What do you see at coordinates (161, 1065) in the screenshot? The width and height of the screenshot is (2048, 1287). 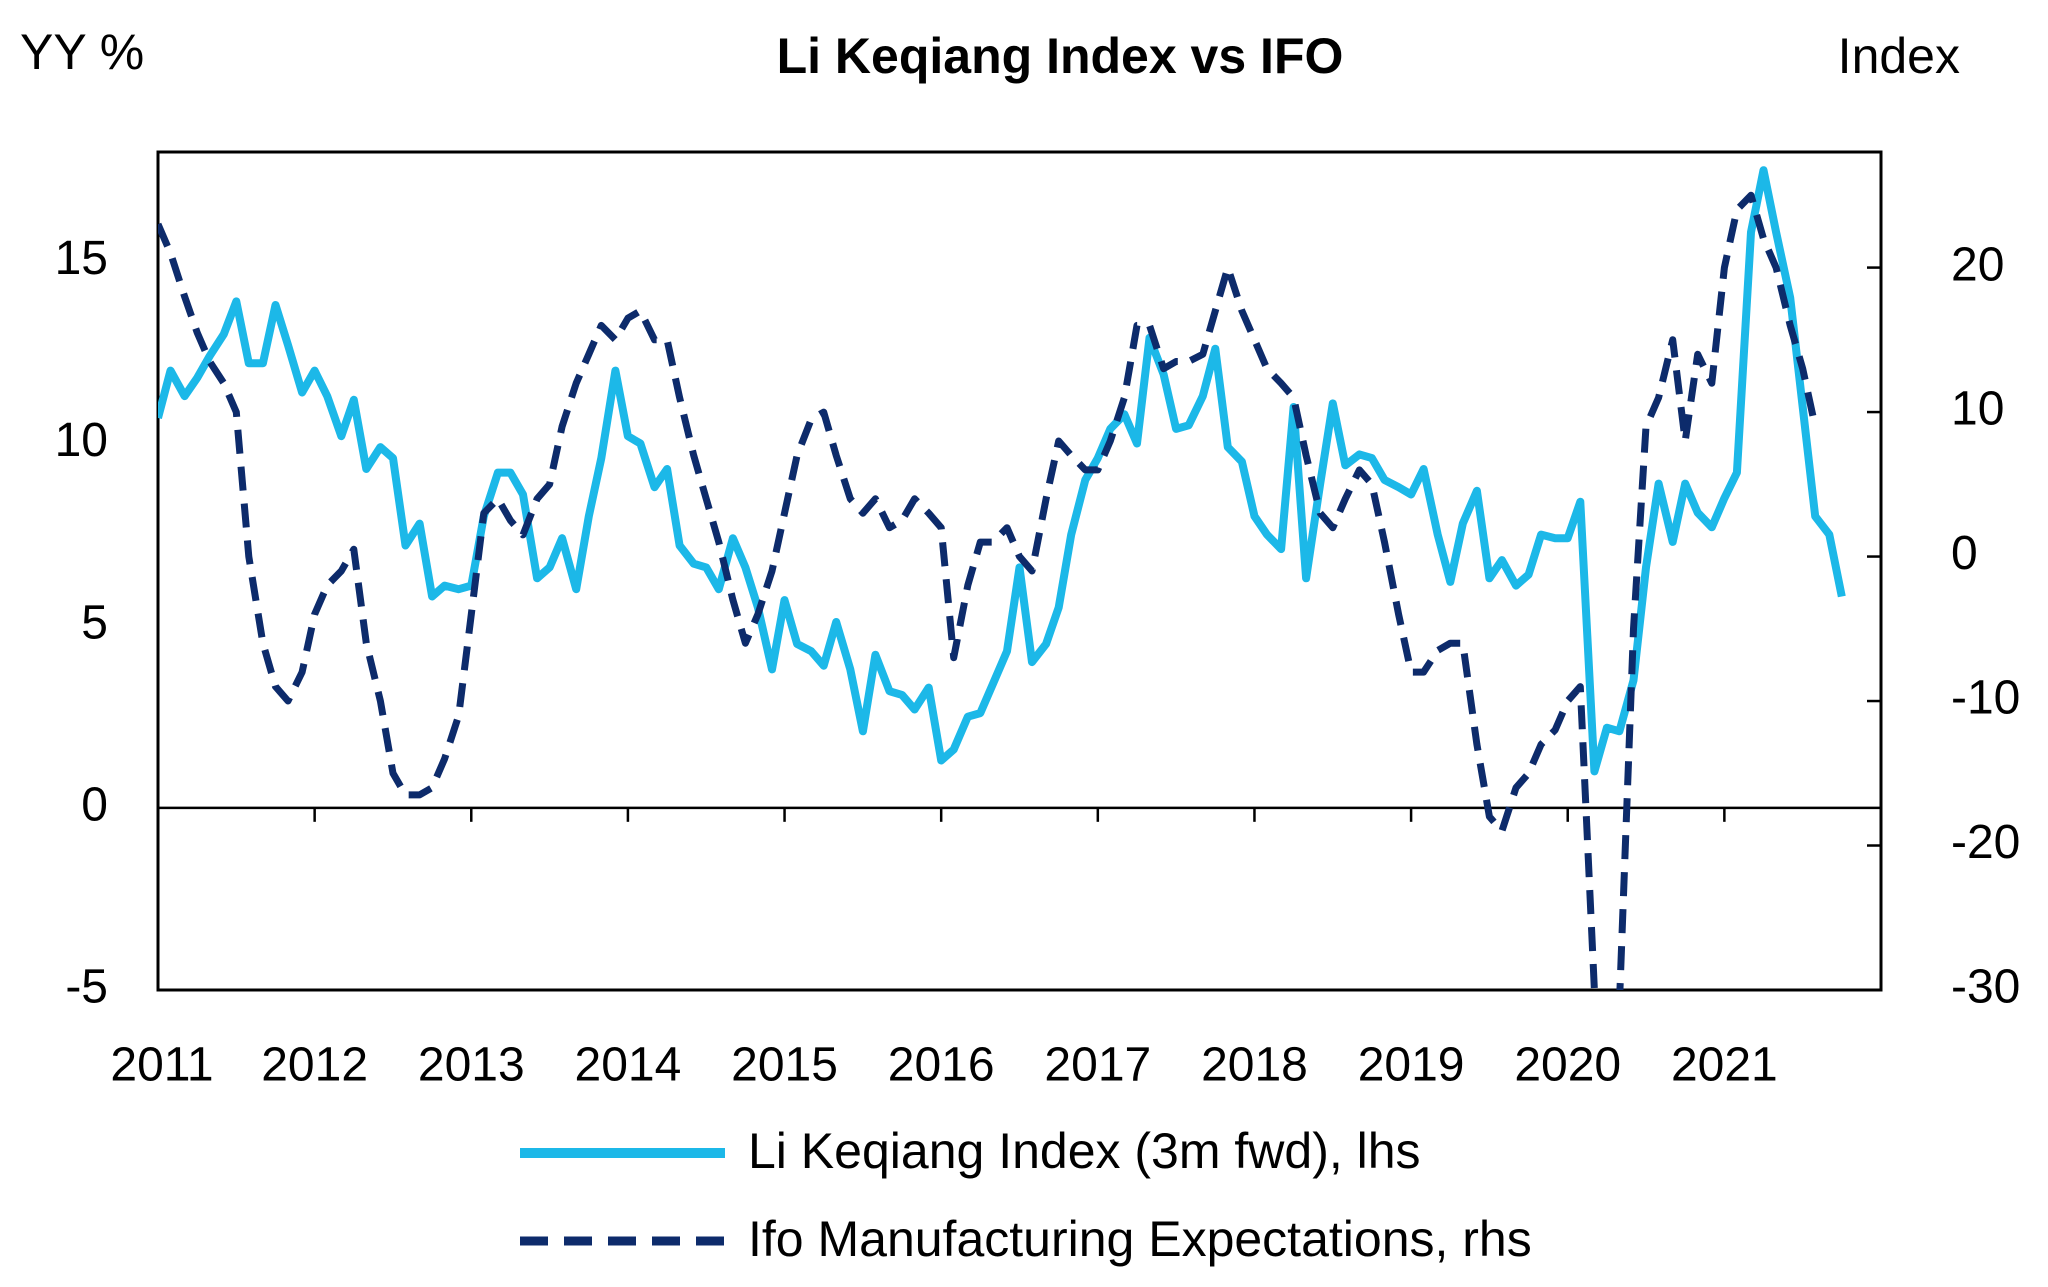 I see `x-tick-label: 2011` at bounding box center [161, 1065].